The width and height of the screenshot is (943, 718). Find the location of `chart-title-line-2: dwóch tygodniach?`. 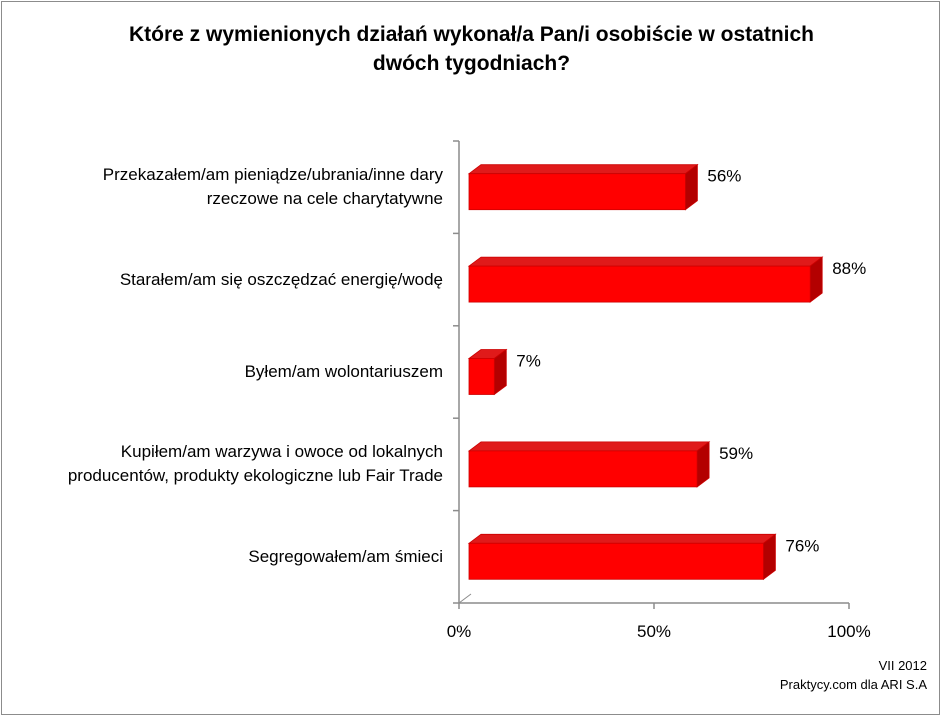

chart-title-line-2: dwóch tygodniach? is located at coordinates (471, 63).